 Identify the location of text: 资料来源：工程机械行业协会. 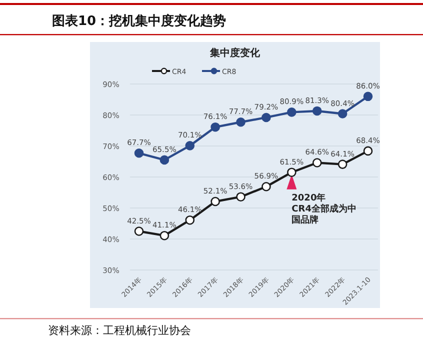
(119, 330).